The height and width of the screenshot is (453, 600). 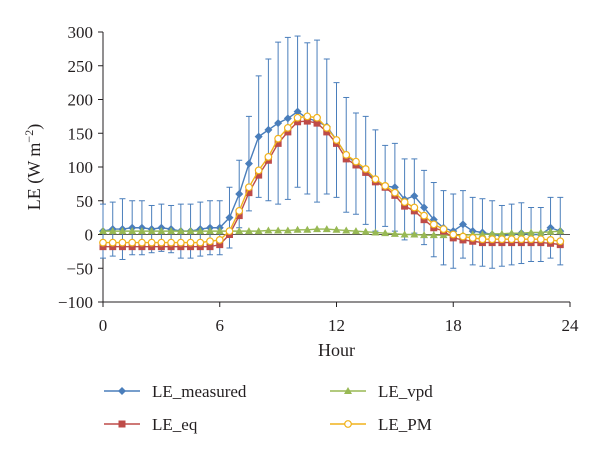 I want to click on x-tick-label: 24, so click(x=571, y=325).